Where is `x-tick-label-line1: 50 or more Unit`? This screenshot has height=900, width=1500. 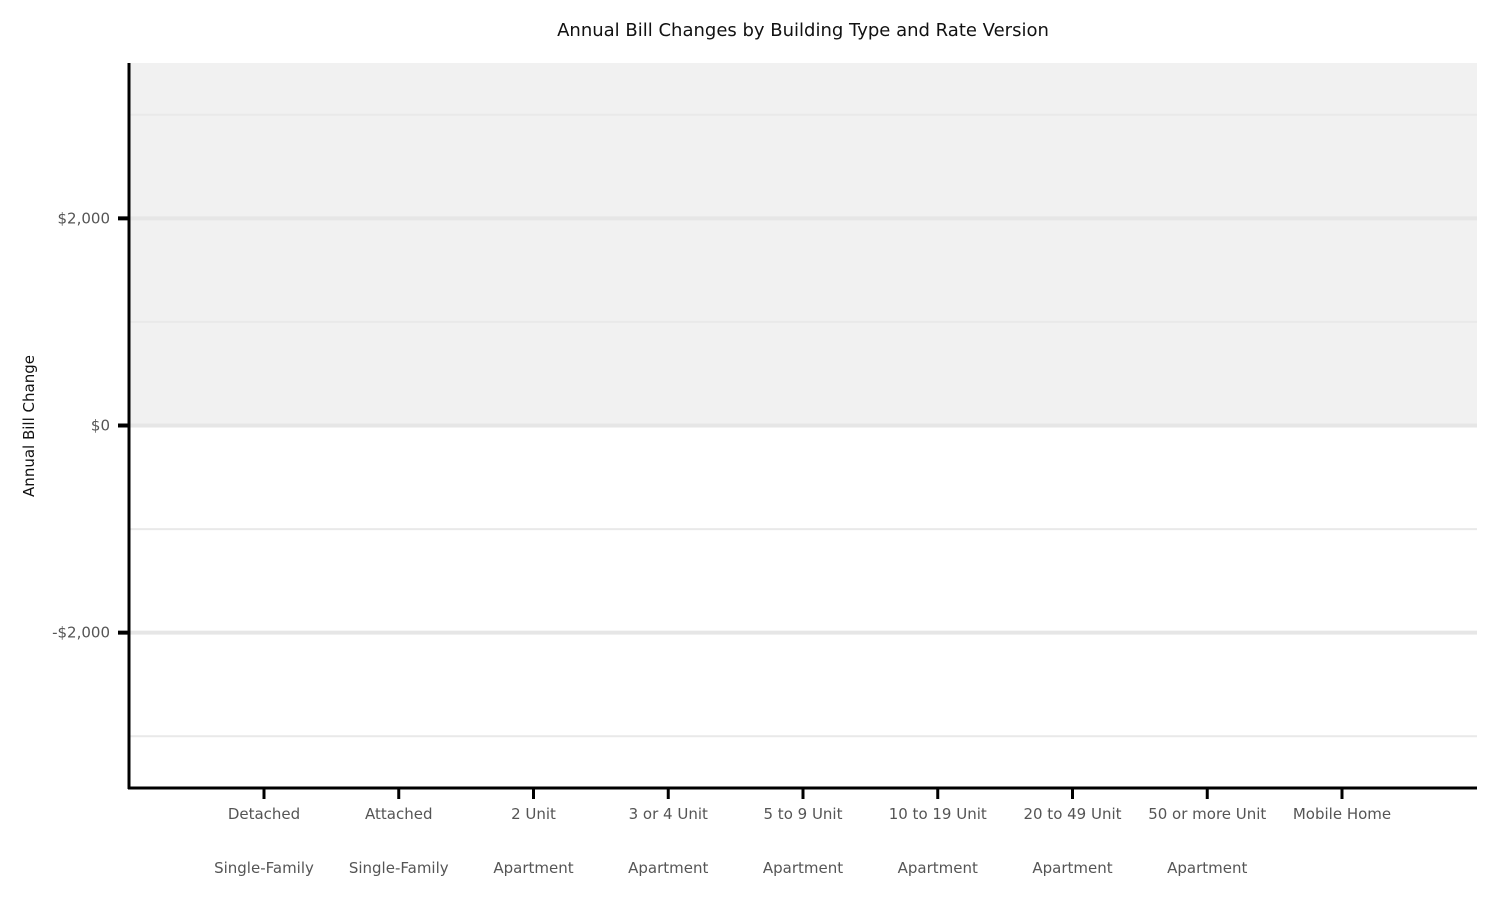
x-tick-label-line1: 50 or more Unit is located at coordinates (1207, 814).